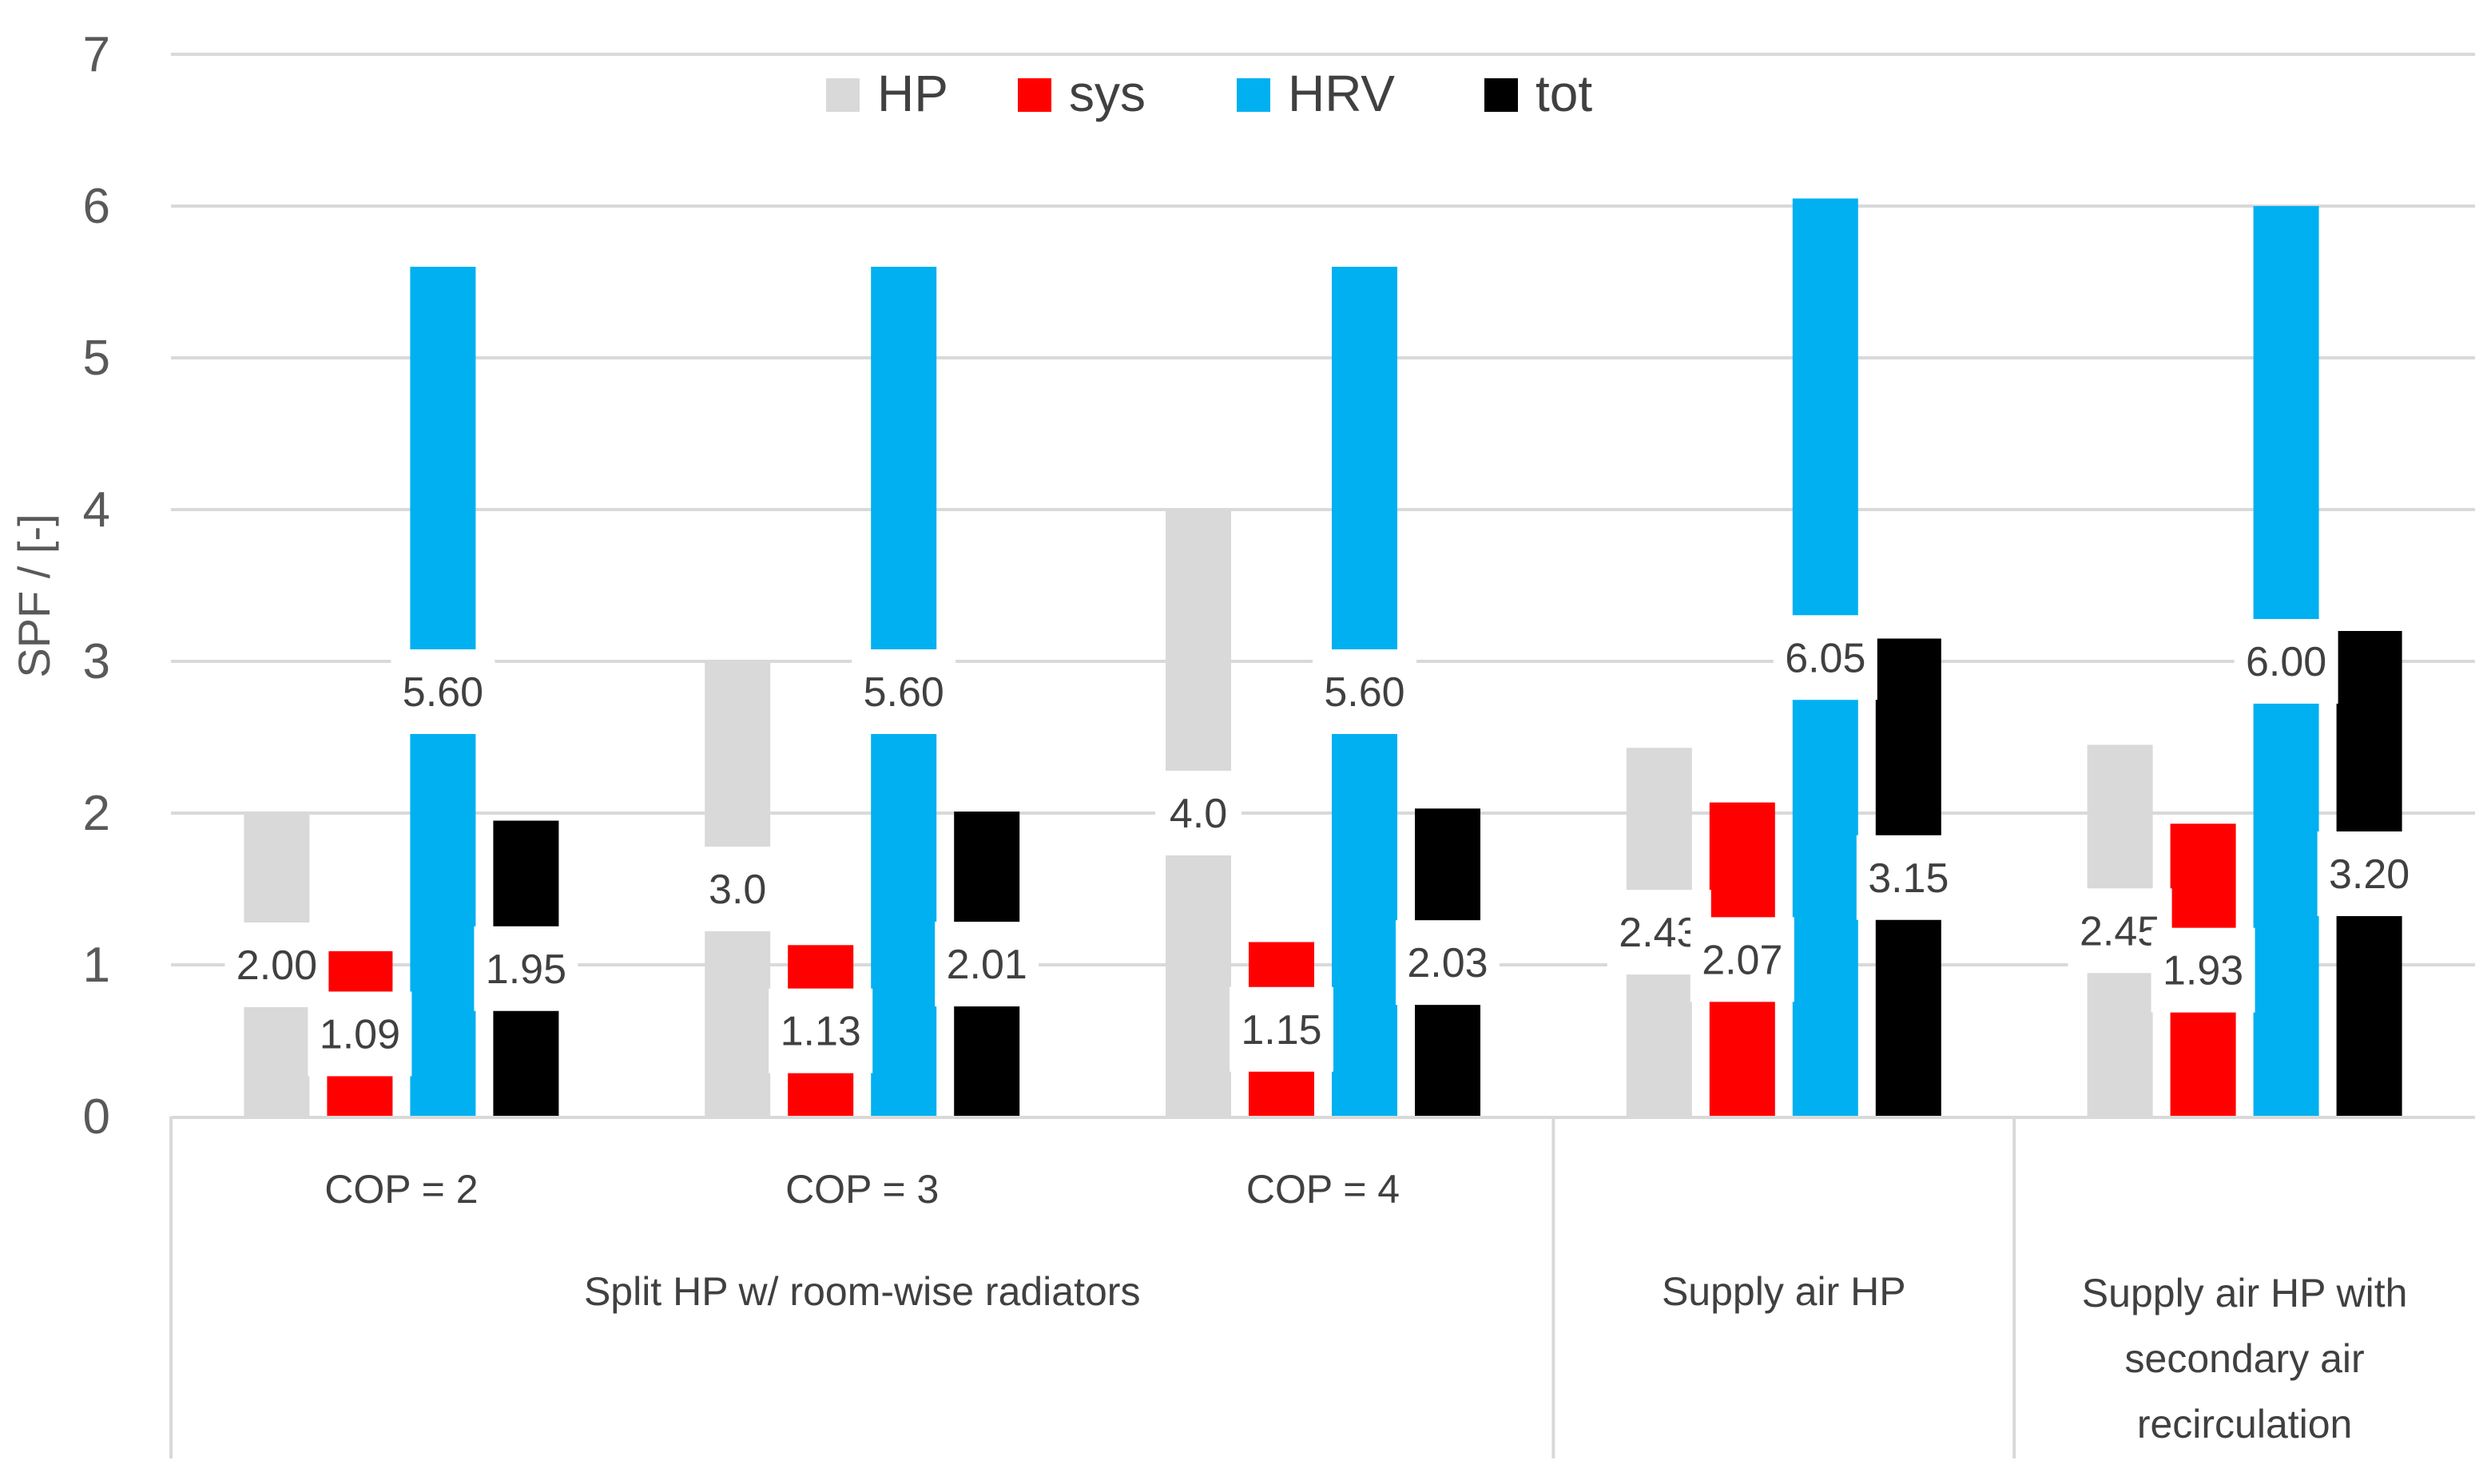  What do you see at coordinates (97, 510) in the screenshot?
I see `y-tick-label: 4` at bounding box center [97, 510].